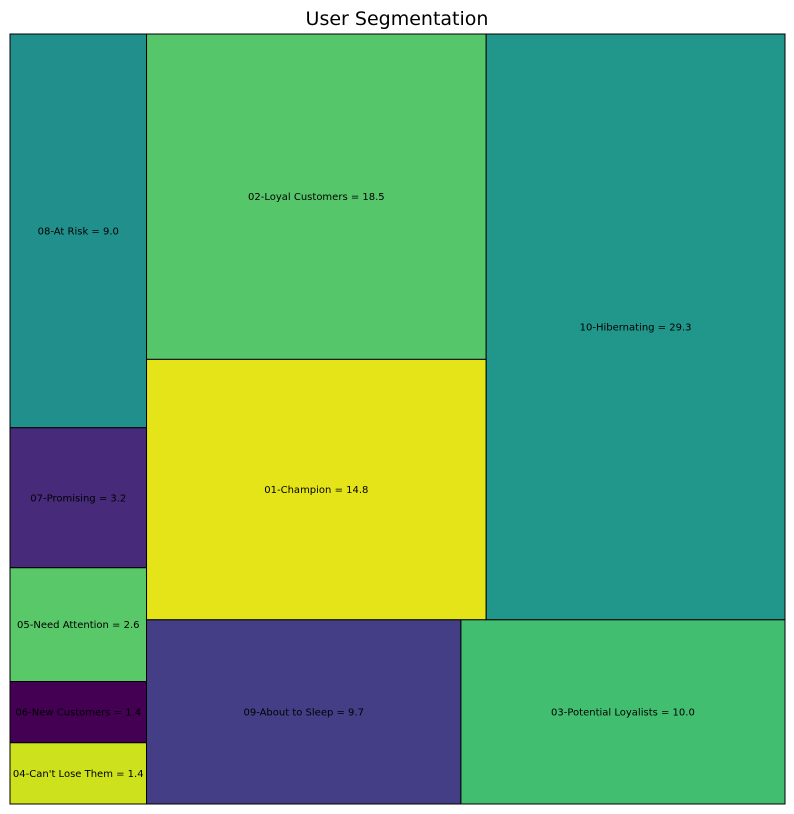 This screenshot has height=814, width=794. I want to click on tile-label-04-can-t-lose-them: 04-Can't Lose Them = 1.4, so click(78, 774).